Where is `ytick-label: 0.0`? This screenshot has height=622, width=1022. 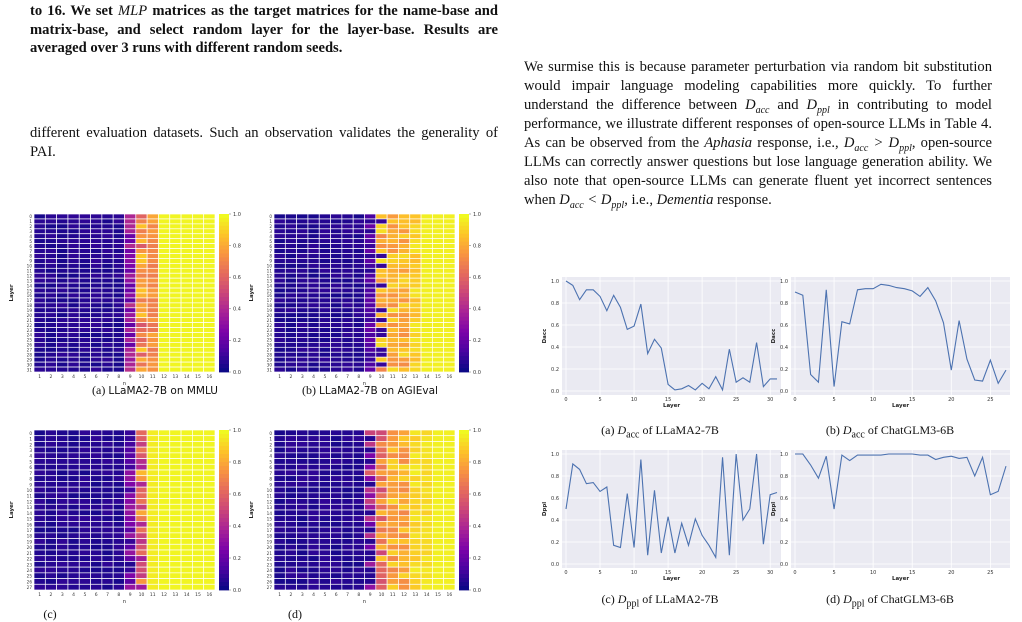
ytick-label: 0.0 is located at coordinates (555, 392).